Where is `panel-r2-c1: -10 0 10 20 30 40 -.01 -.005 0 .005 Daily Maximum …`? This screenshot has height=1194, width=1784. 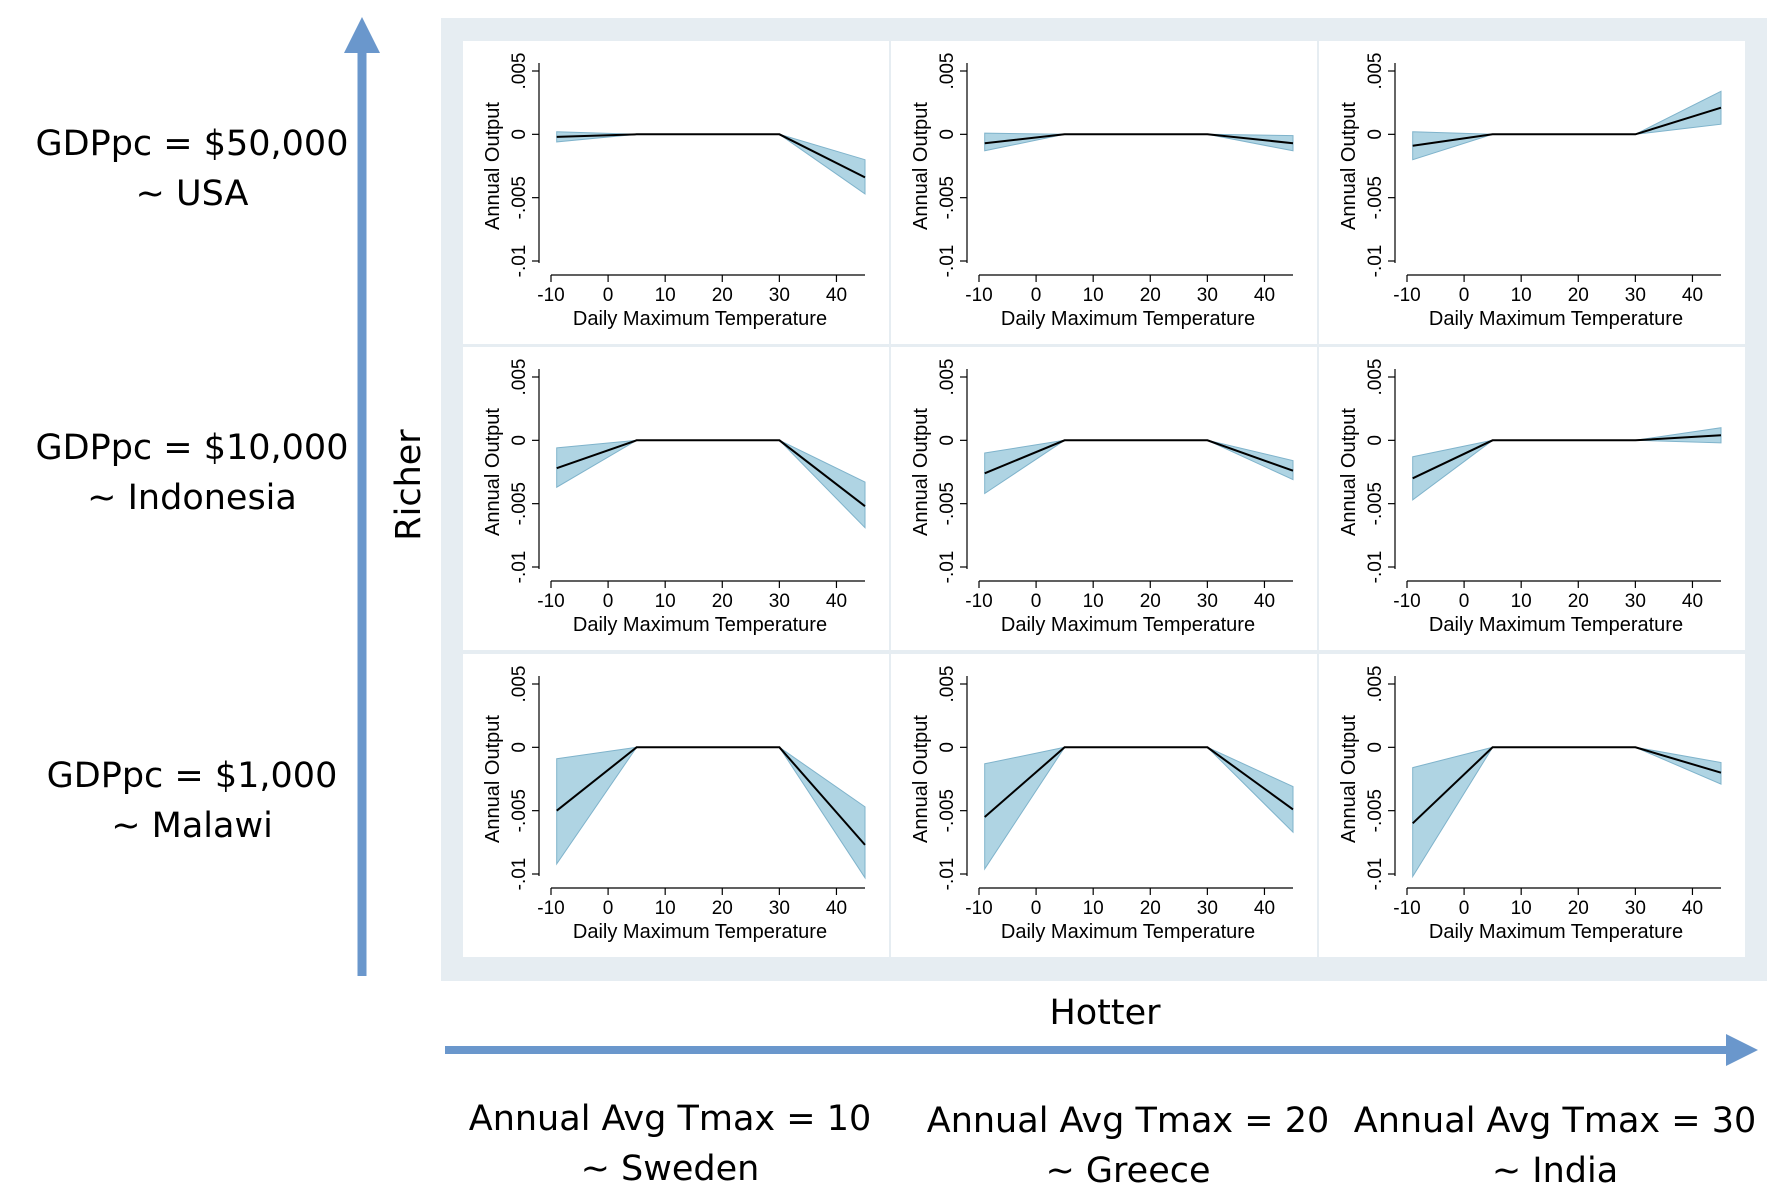
panel-r2-c1: -10 0 10 20 30 40 -.01 -.005 0 .005 Daily Maximum … is located at coordinates (676, 498).